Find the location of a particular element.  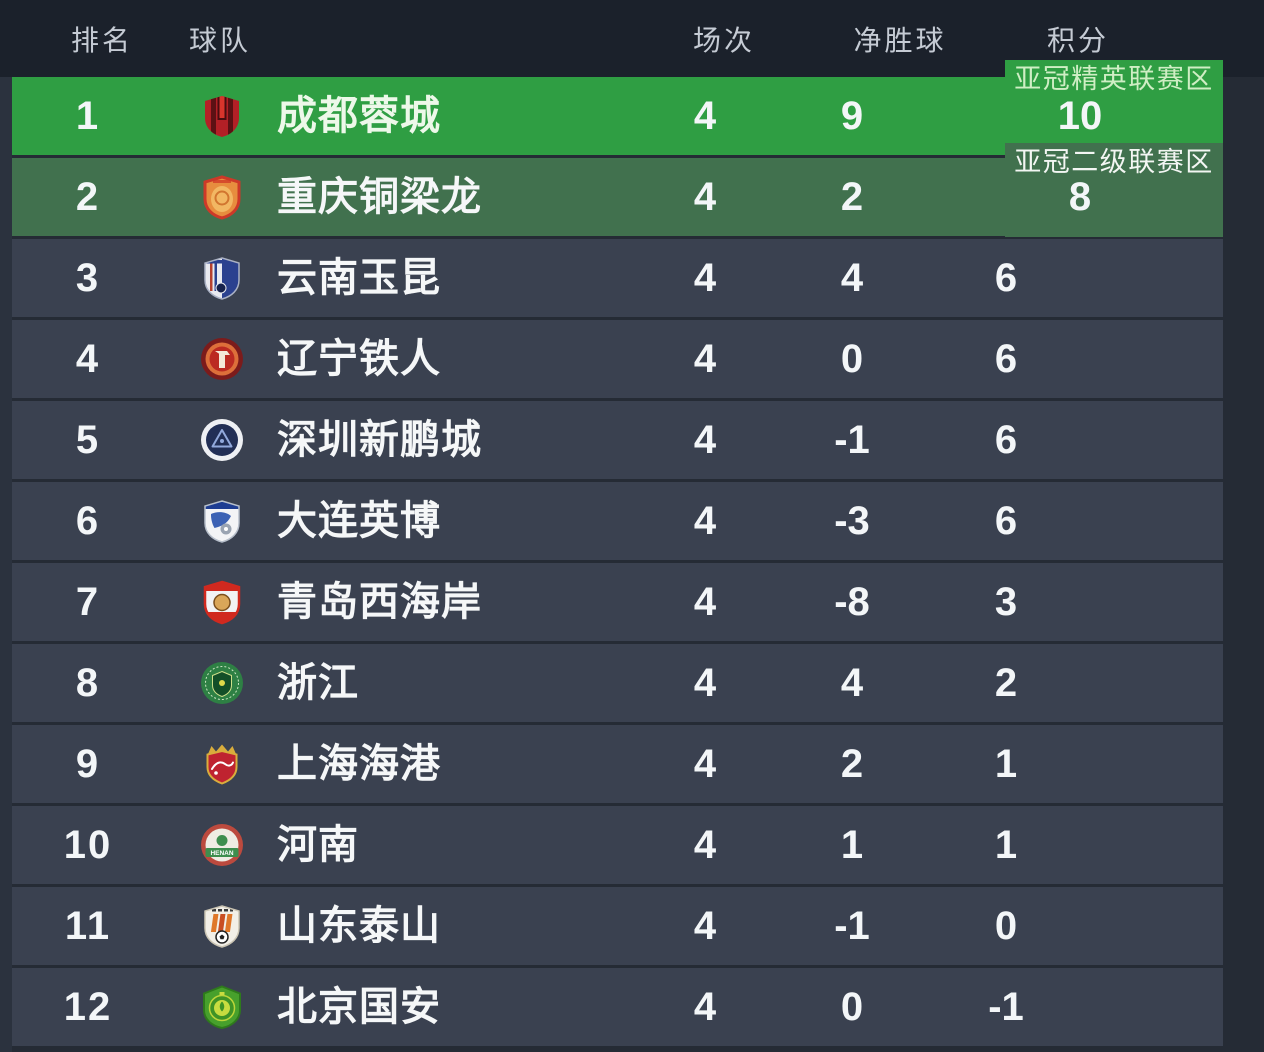

table-row: 7 青岛西海岸 4 -8 3 is located at coordinates (617, 602).